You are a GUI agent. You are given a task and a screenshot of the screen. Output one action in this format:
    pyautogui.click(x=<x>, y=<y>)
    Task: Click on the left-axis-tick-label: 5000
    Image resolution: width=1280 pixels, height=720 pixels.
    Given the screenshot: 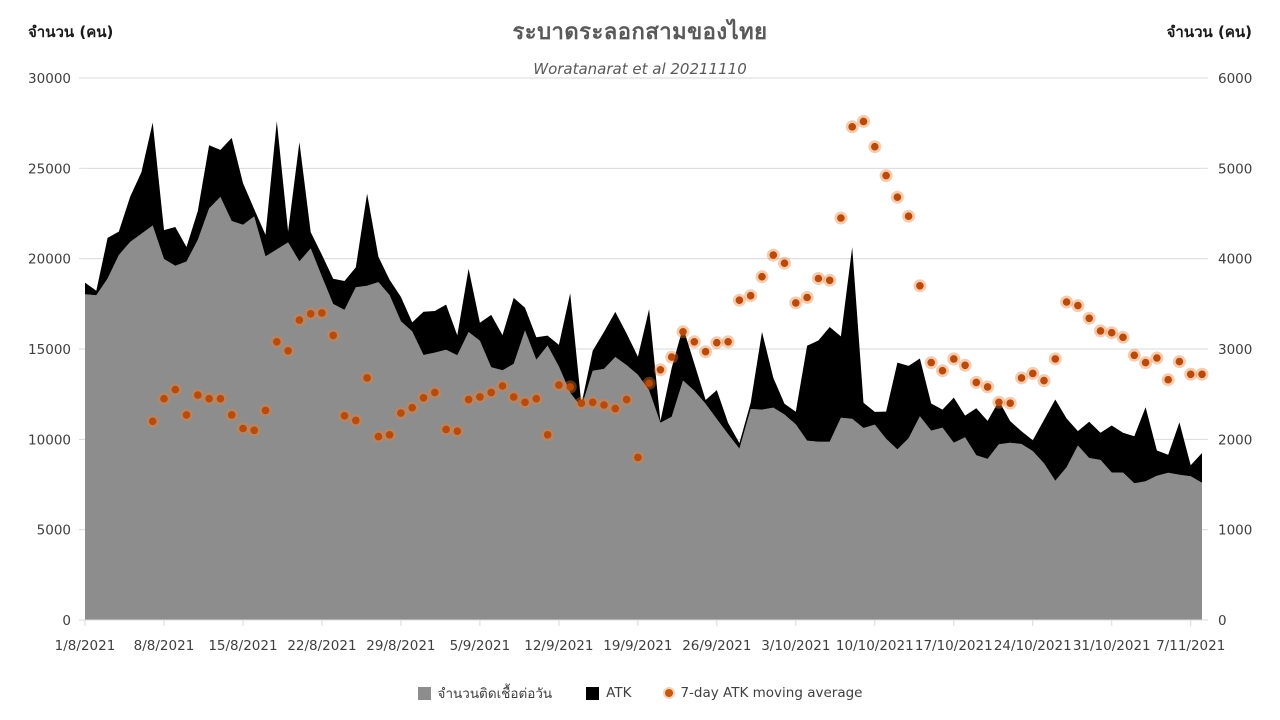 What is the action you would take?
    pyautogui.click(x=54, y=531)
    